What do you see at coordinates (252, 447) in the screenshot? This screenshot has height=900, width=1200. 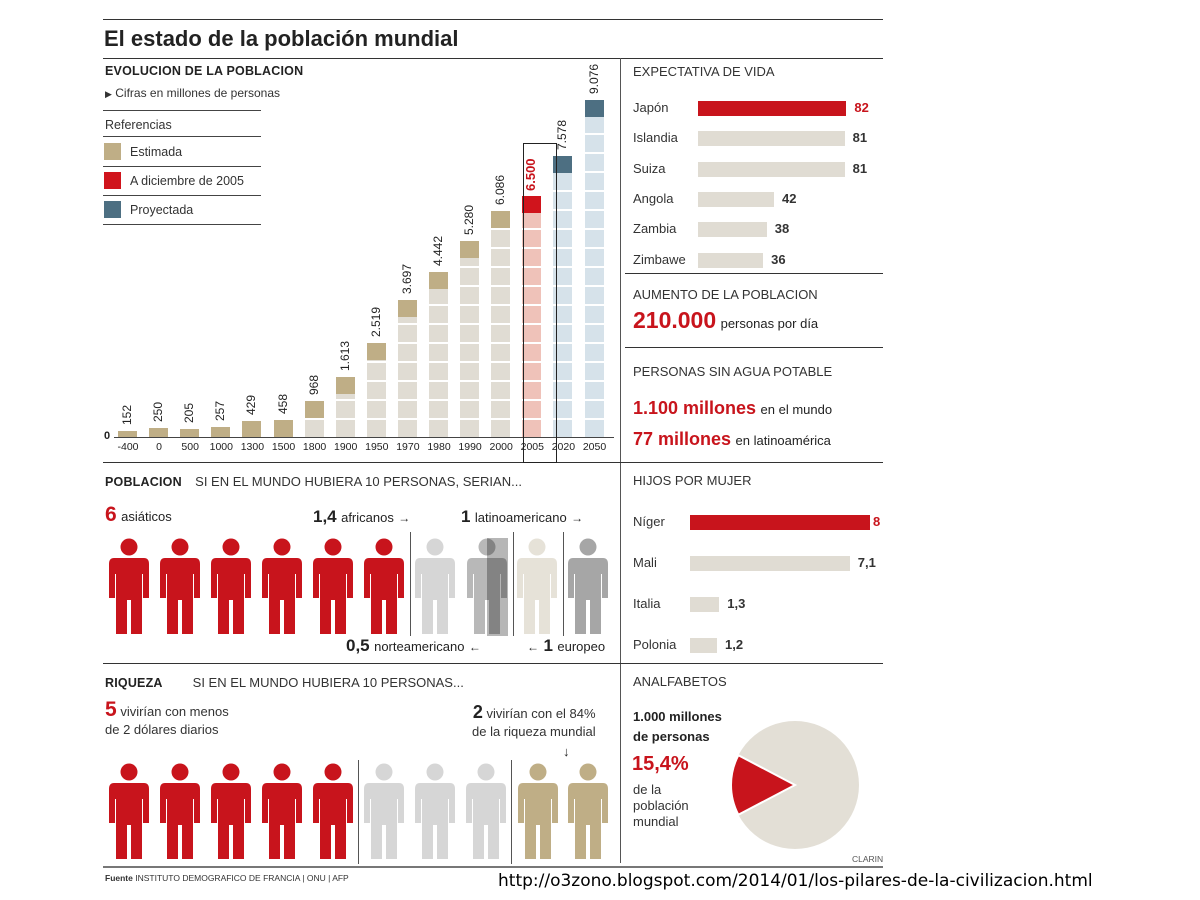 I see `x-tick-label: 1300` at bounding box center [252, 447].